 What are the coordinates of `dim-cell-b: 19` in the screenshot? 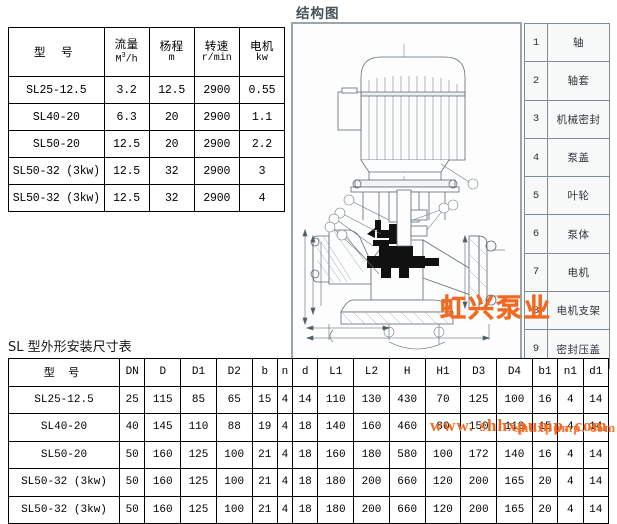 It's located at (264, 427).